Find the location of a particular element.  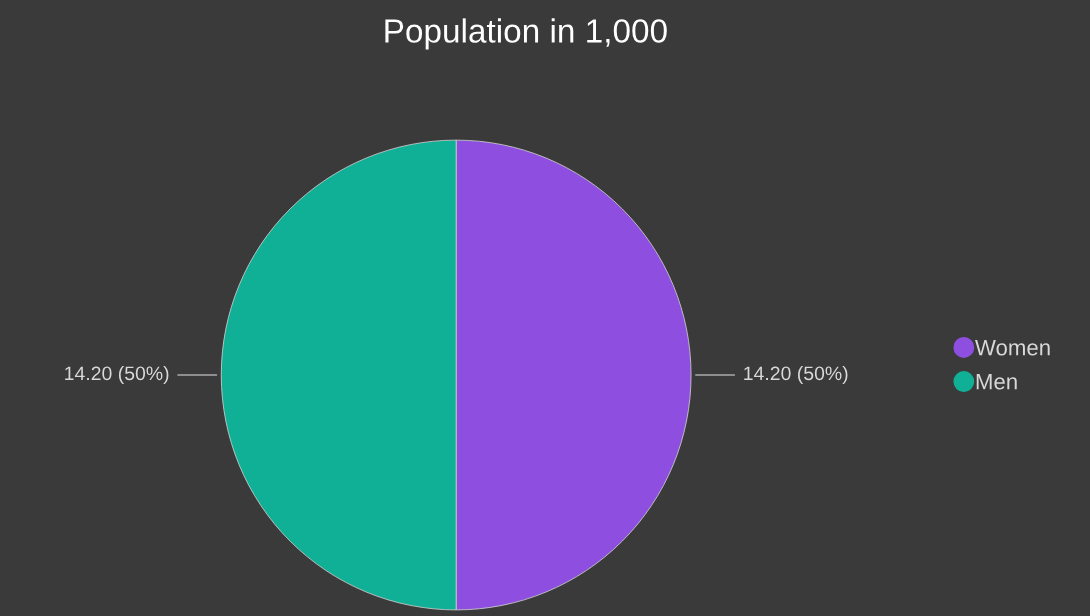

legend-label: Men is located at coordinates (996, 382).